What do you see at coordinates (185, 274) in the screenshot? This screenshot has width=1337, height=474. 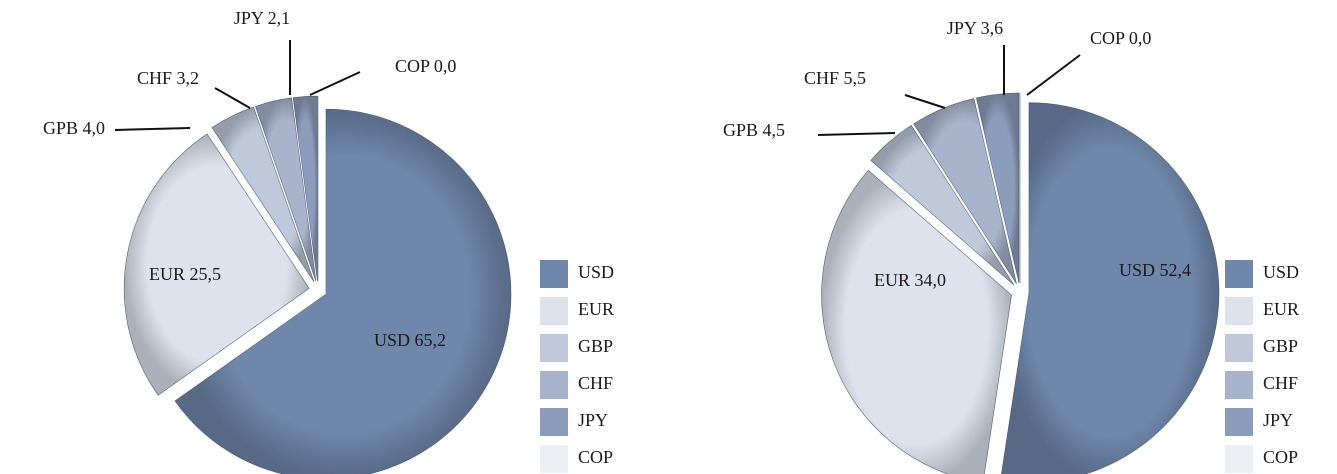 I see `data-label: EUR 25,5` at bounding box center [185, 274].